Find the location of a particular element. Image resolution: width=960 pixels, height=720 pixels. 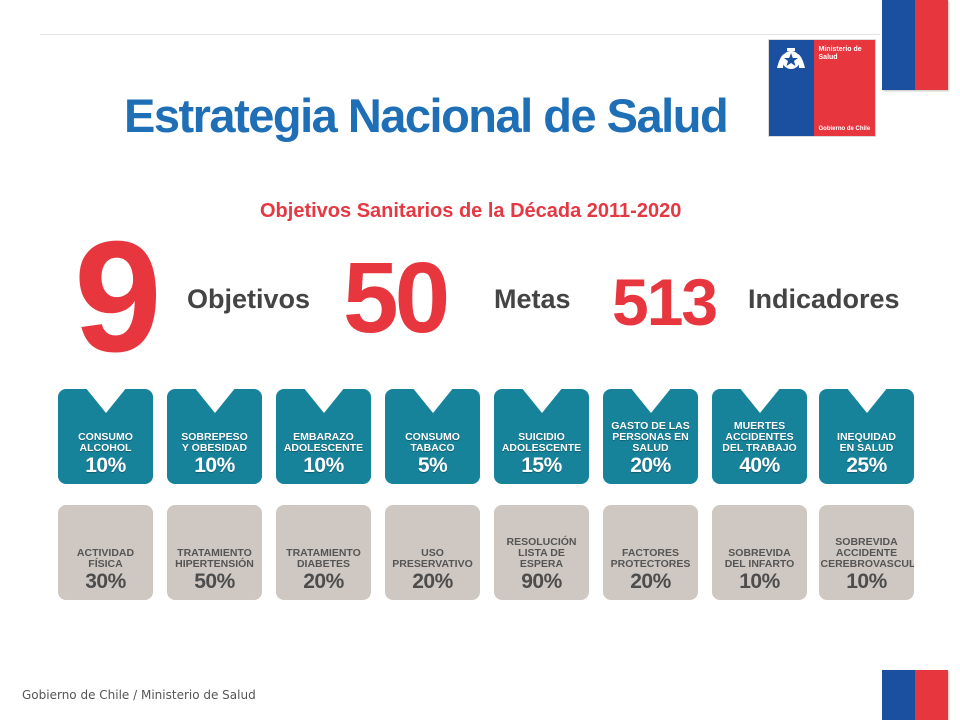

goal-tile: GASTO DE LAS PERSONAS EN SALUD 20% is located at coordinates (650, 436).